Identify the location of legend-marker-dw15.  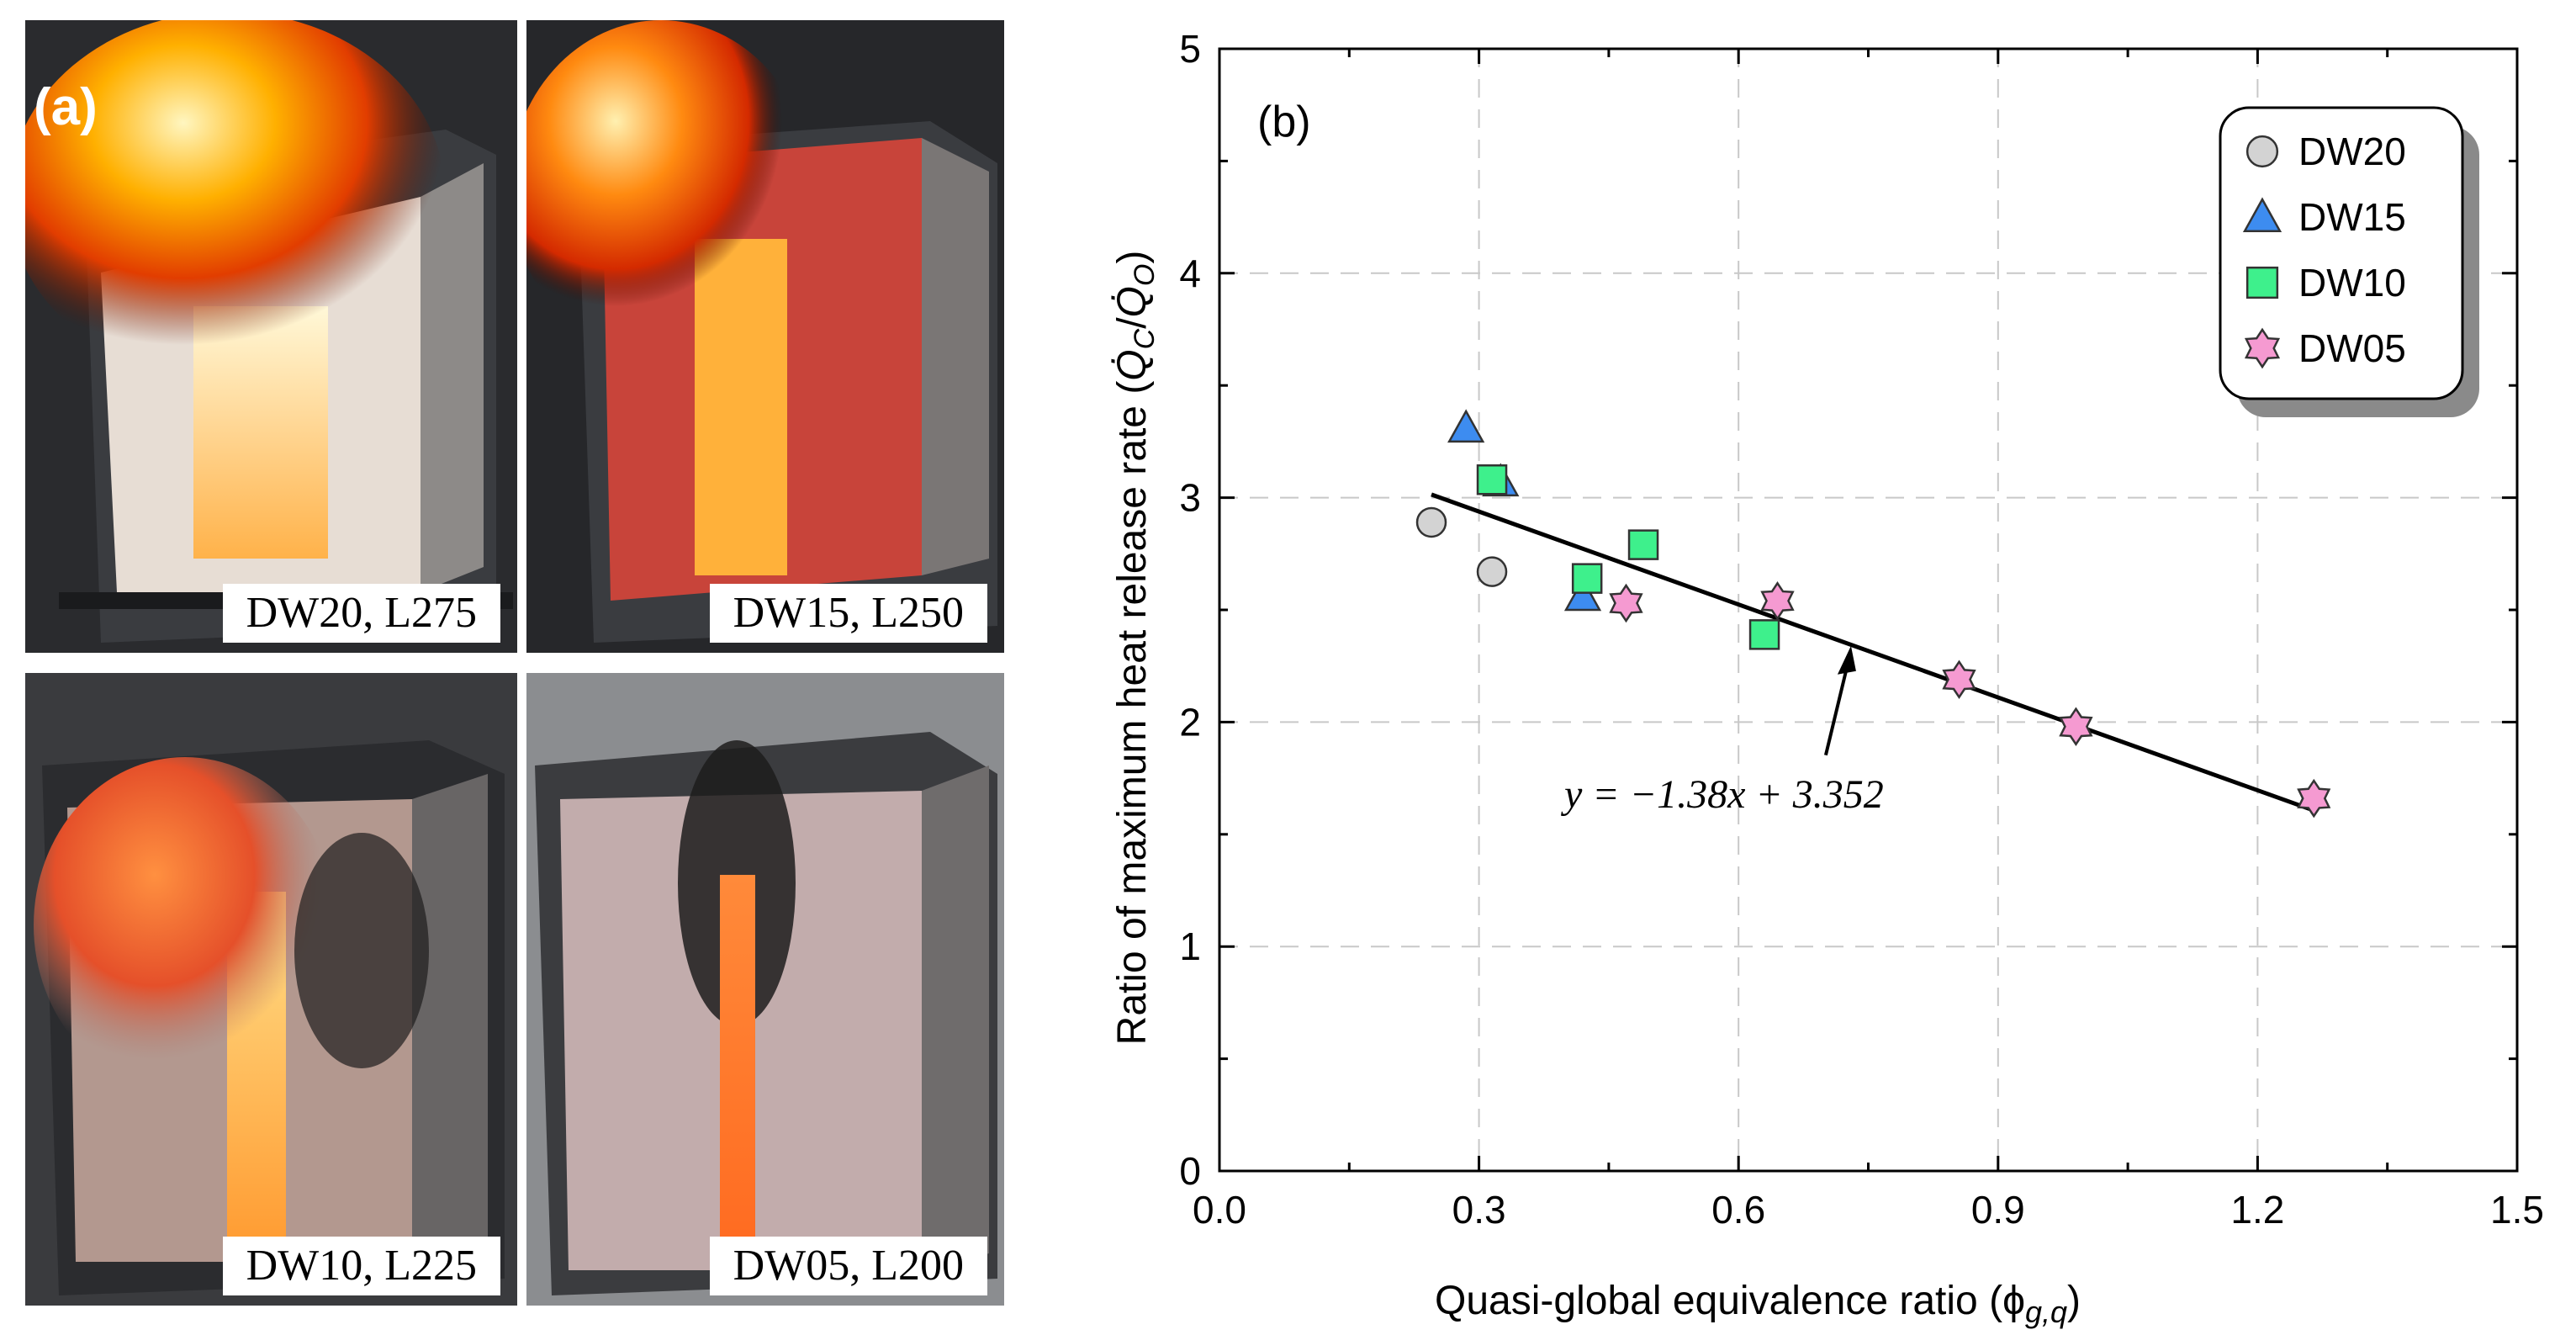
(2262, 215).